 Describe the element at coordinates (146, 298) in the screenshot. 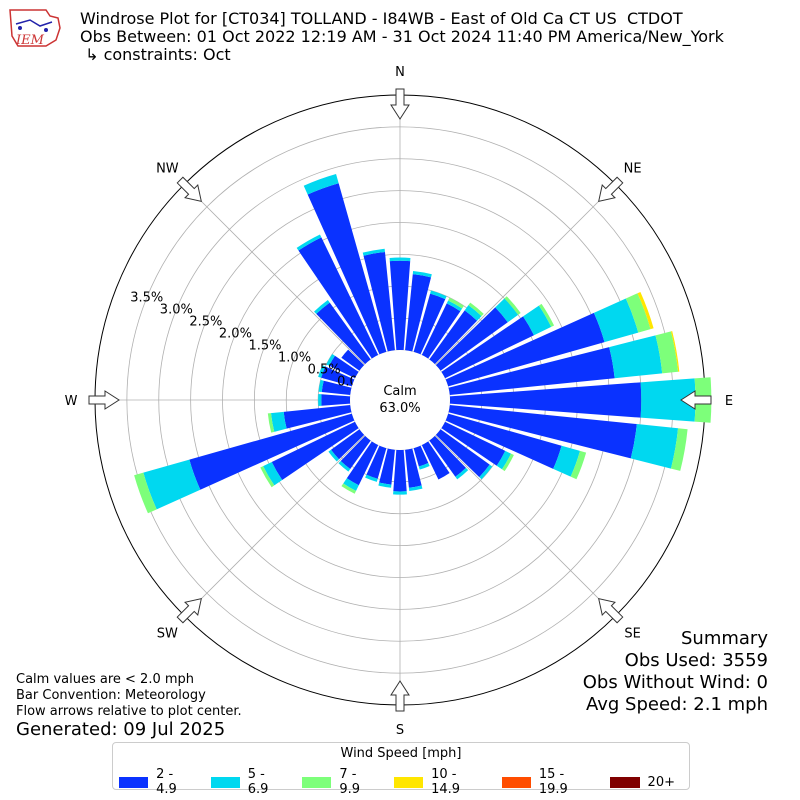

I see `radial-tick-label: 3.5%` at that location.